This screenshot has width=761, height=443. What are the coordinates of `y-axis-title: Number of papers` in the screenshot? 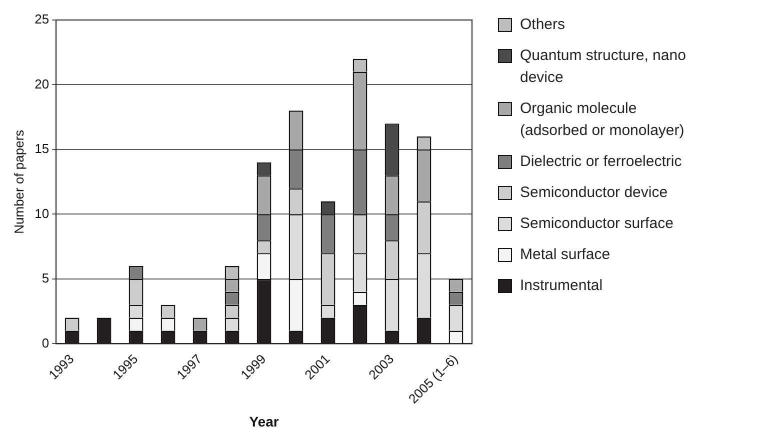 It's located at (18, 181).